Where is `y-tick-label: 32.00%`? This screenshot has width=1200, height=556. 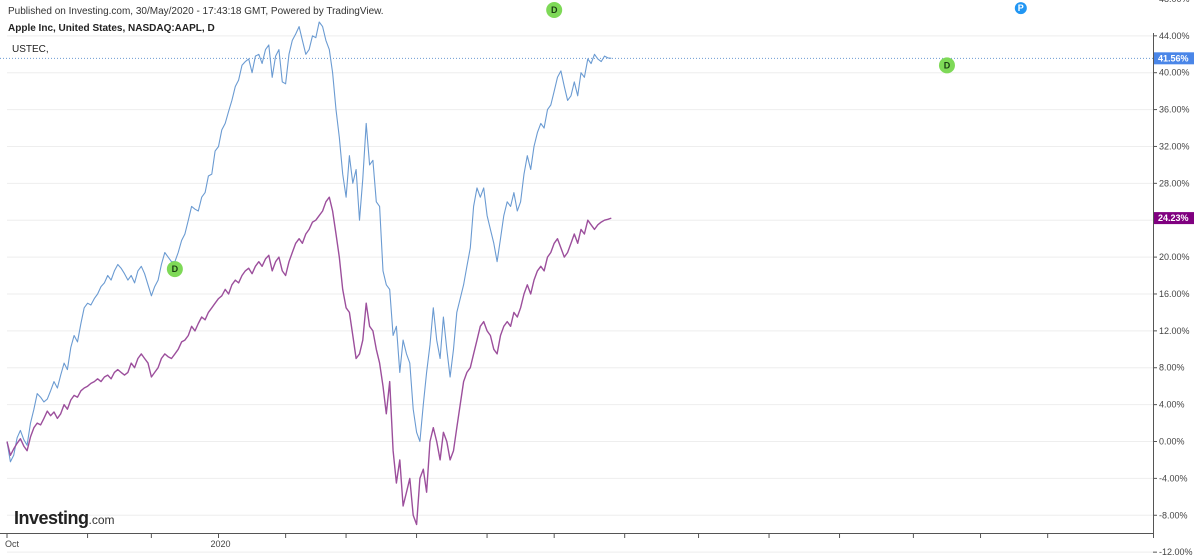
y-tick-label: 32.00% is located at coordinates (1174, 146).